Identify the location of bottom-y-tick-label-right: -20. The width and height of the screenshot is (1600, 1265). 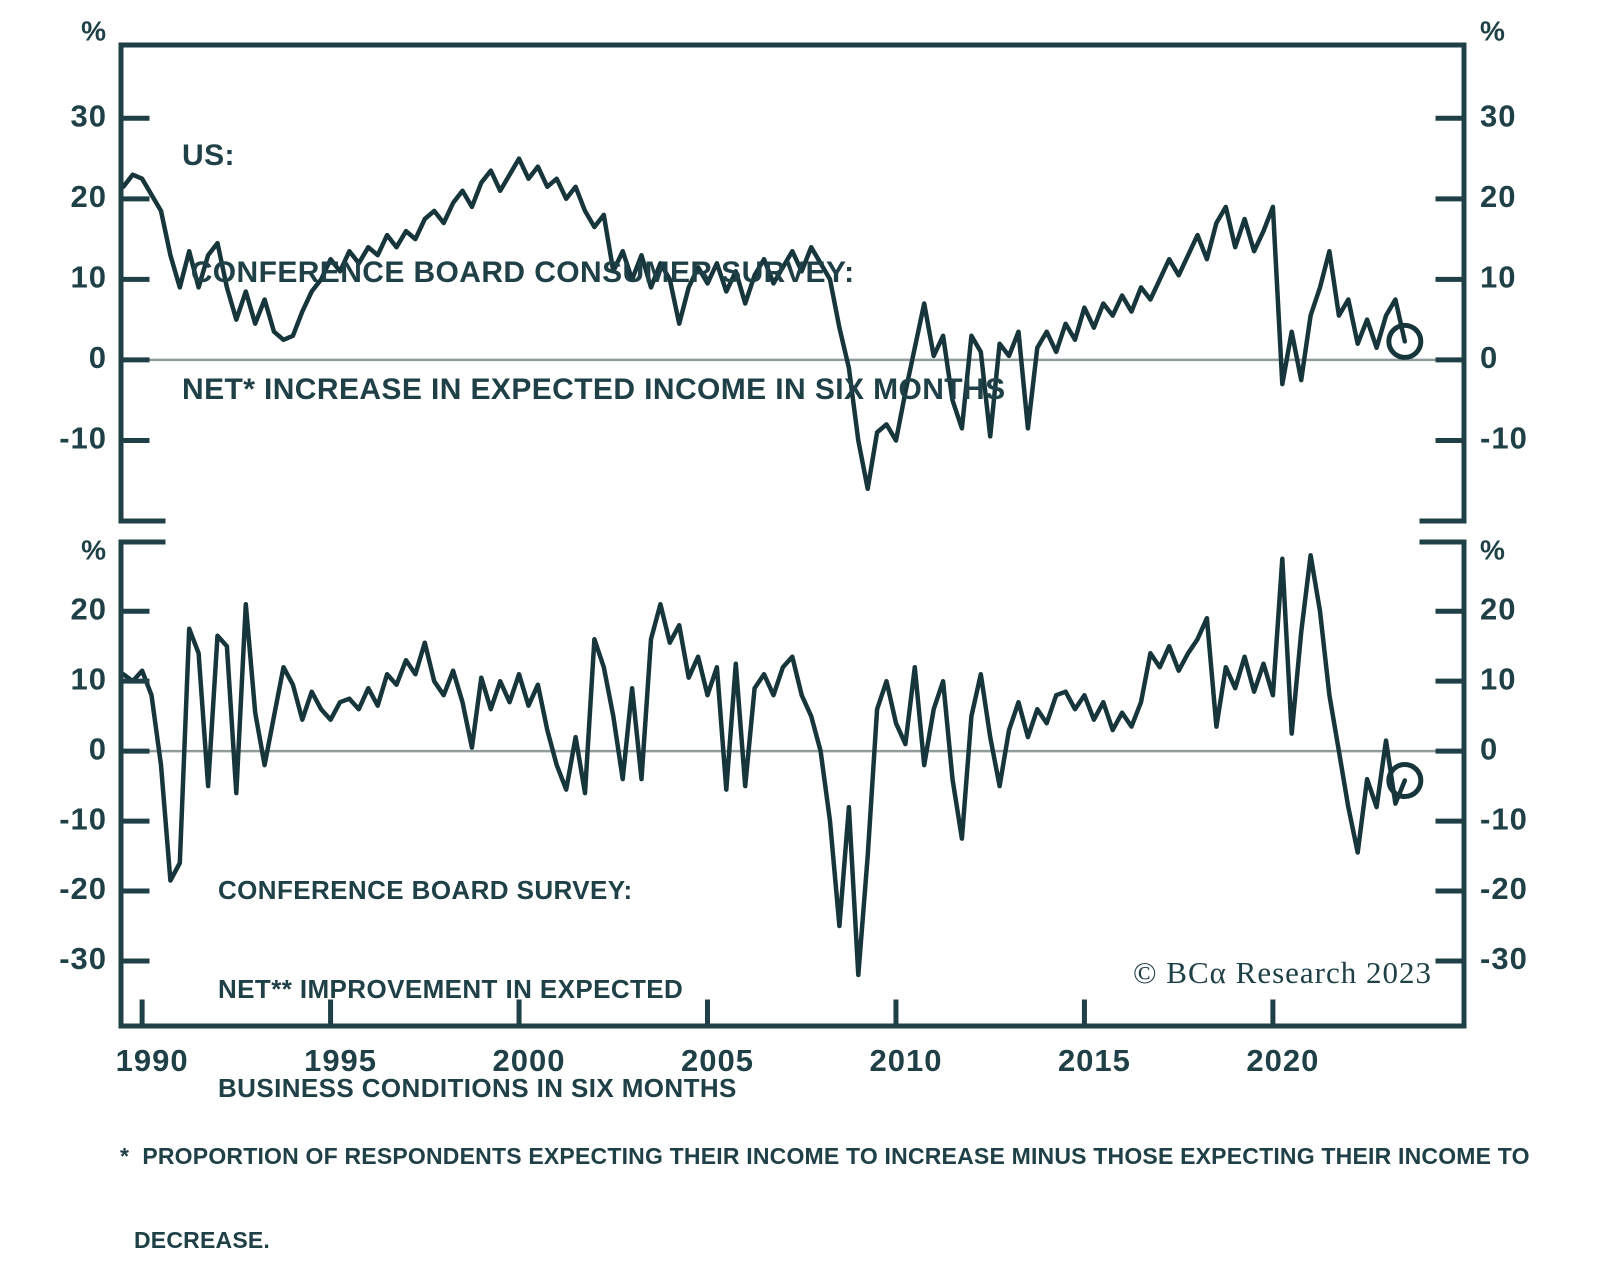
(1504, 888).